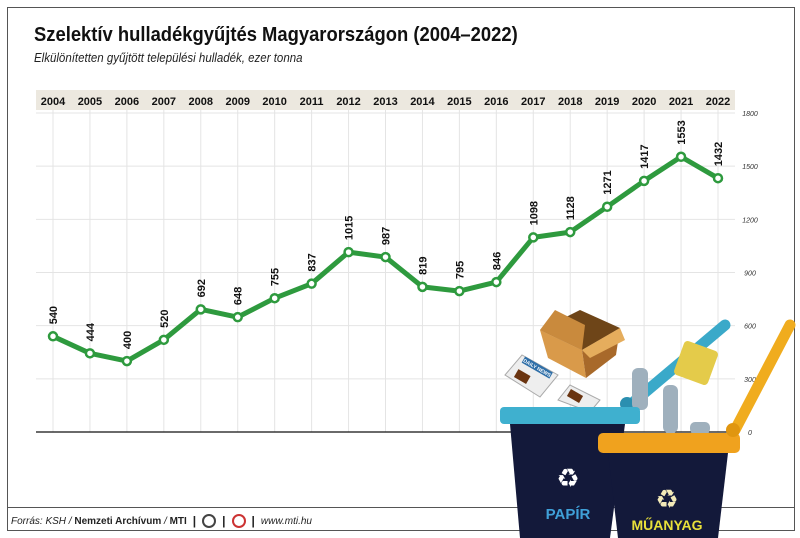 This screenshot has width=800, height=538. Describe the element at coordinates (276, 277) in the screenshot. I see `data-label: 755` at that location.